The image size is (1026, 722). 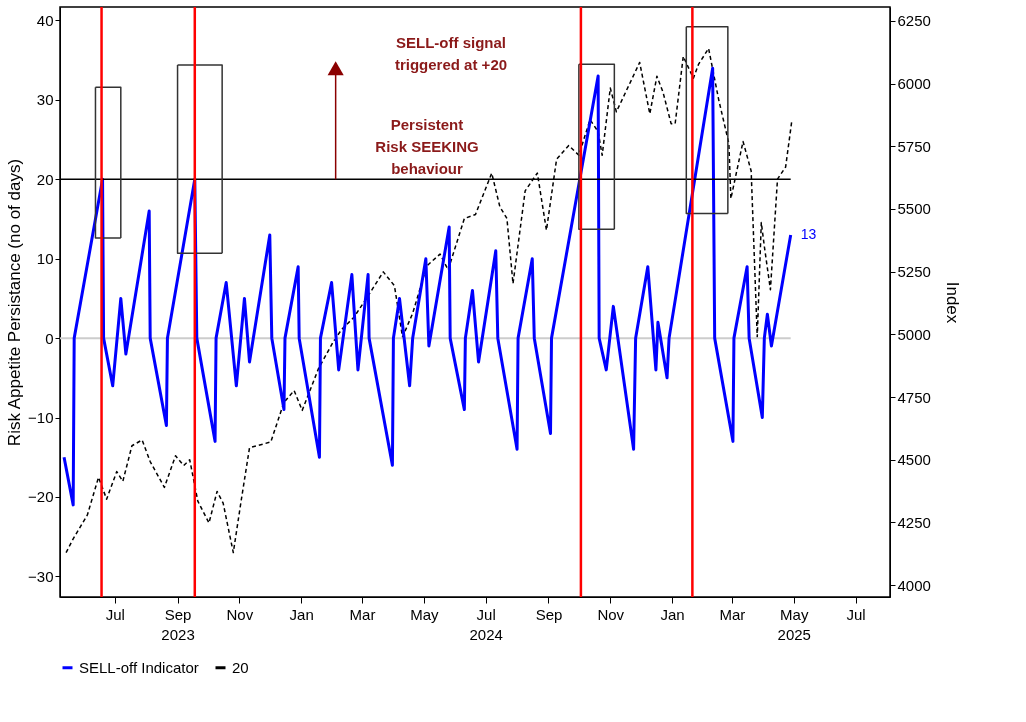 What do you see at coordinates (427, 146) in the screenshot?
I see `annotation: Persistent Risk SEEKING behaviour` at bounding box center [427, 146].